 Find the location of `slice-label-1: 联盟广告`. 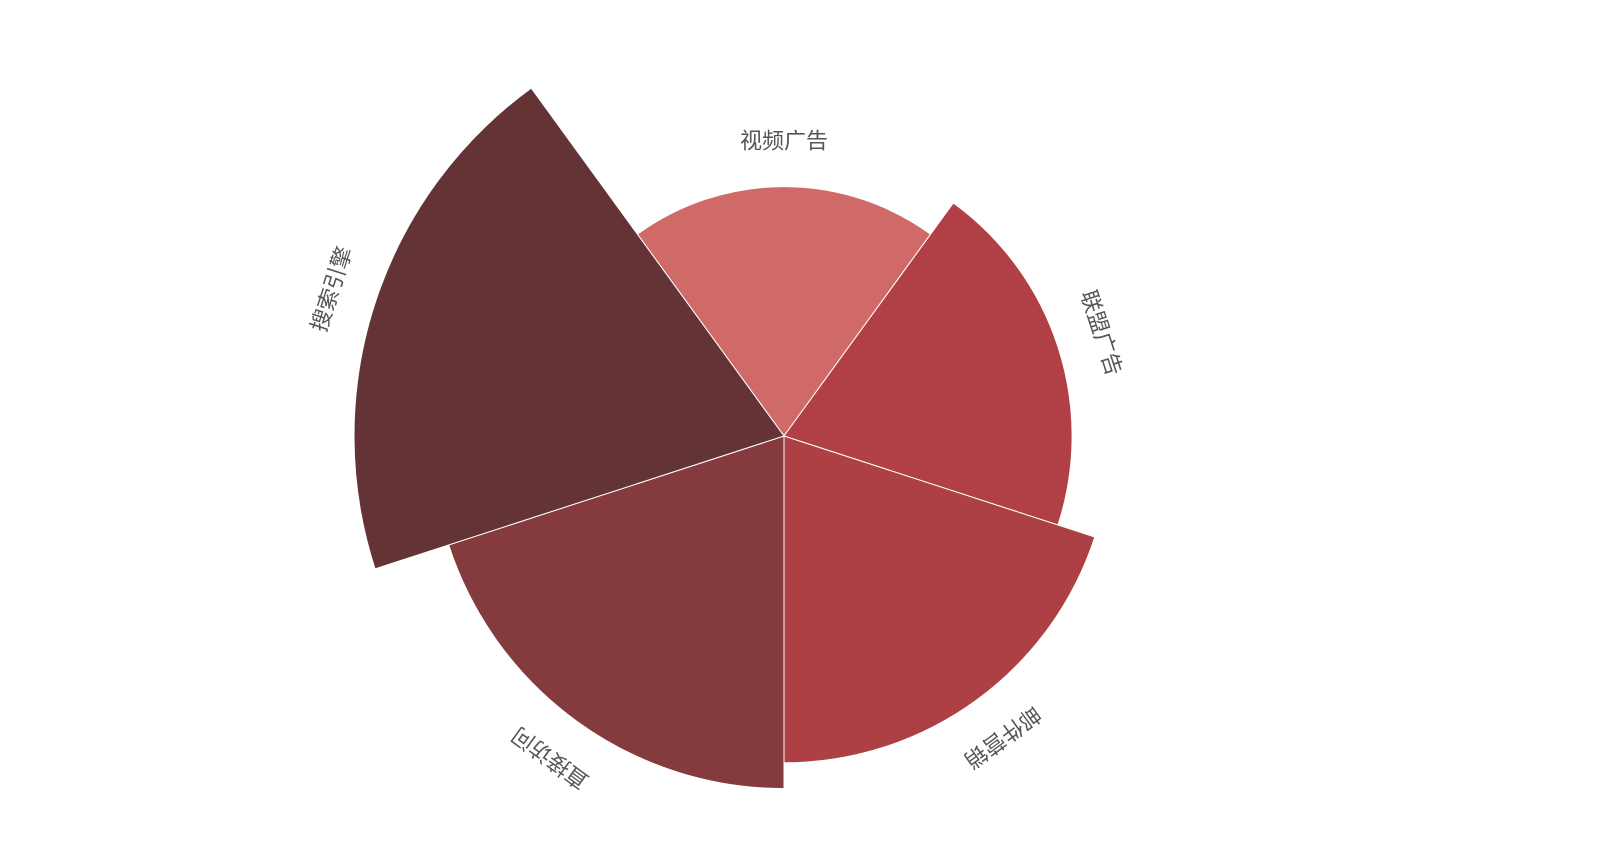

slice-label-1: 联盟广告 is located at coordinates (1100, 333).